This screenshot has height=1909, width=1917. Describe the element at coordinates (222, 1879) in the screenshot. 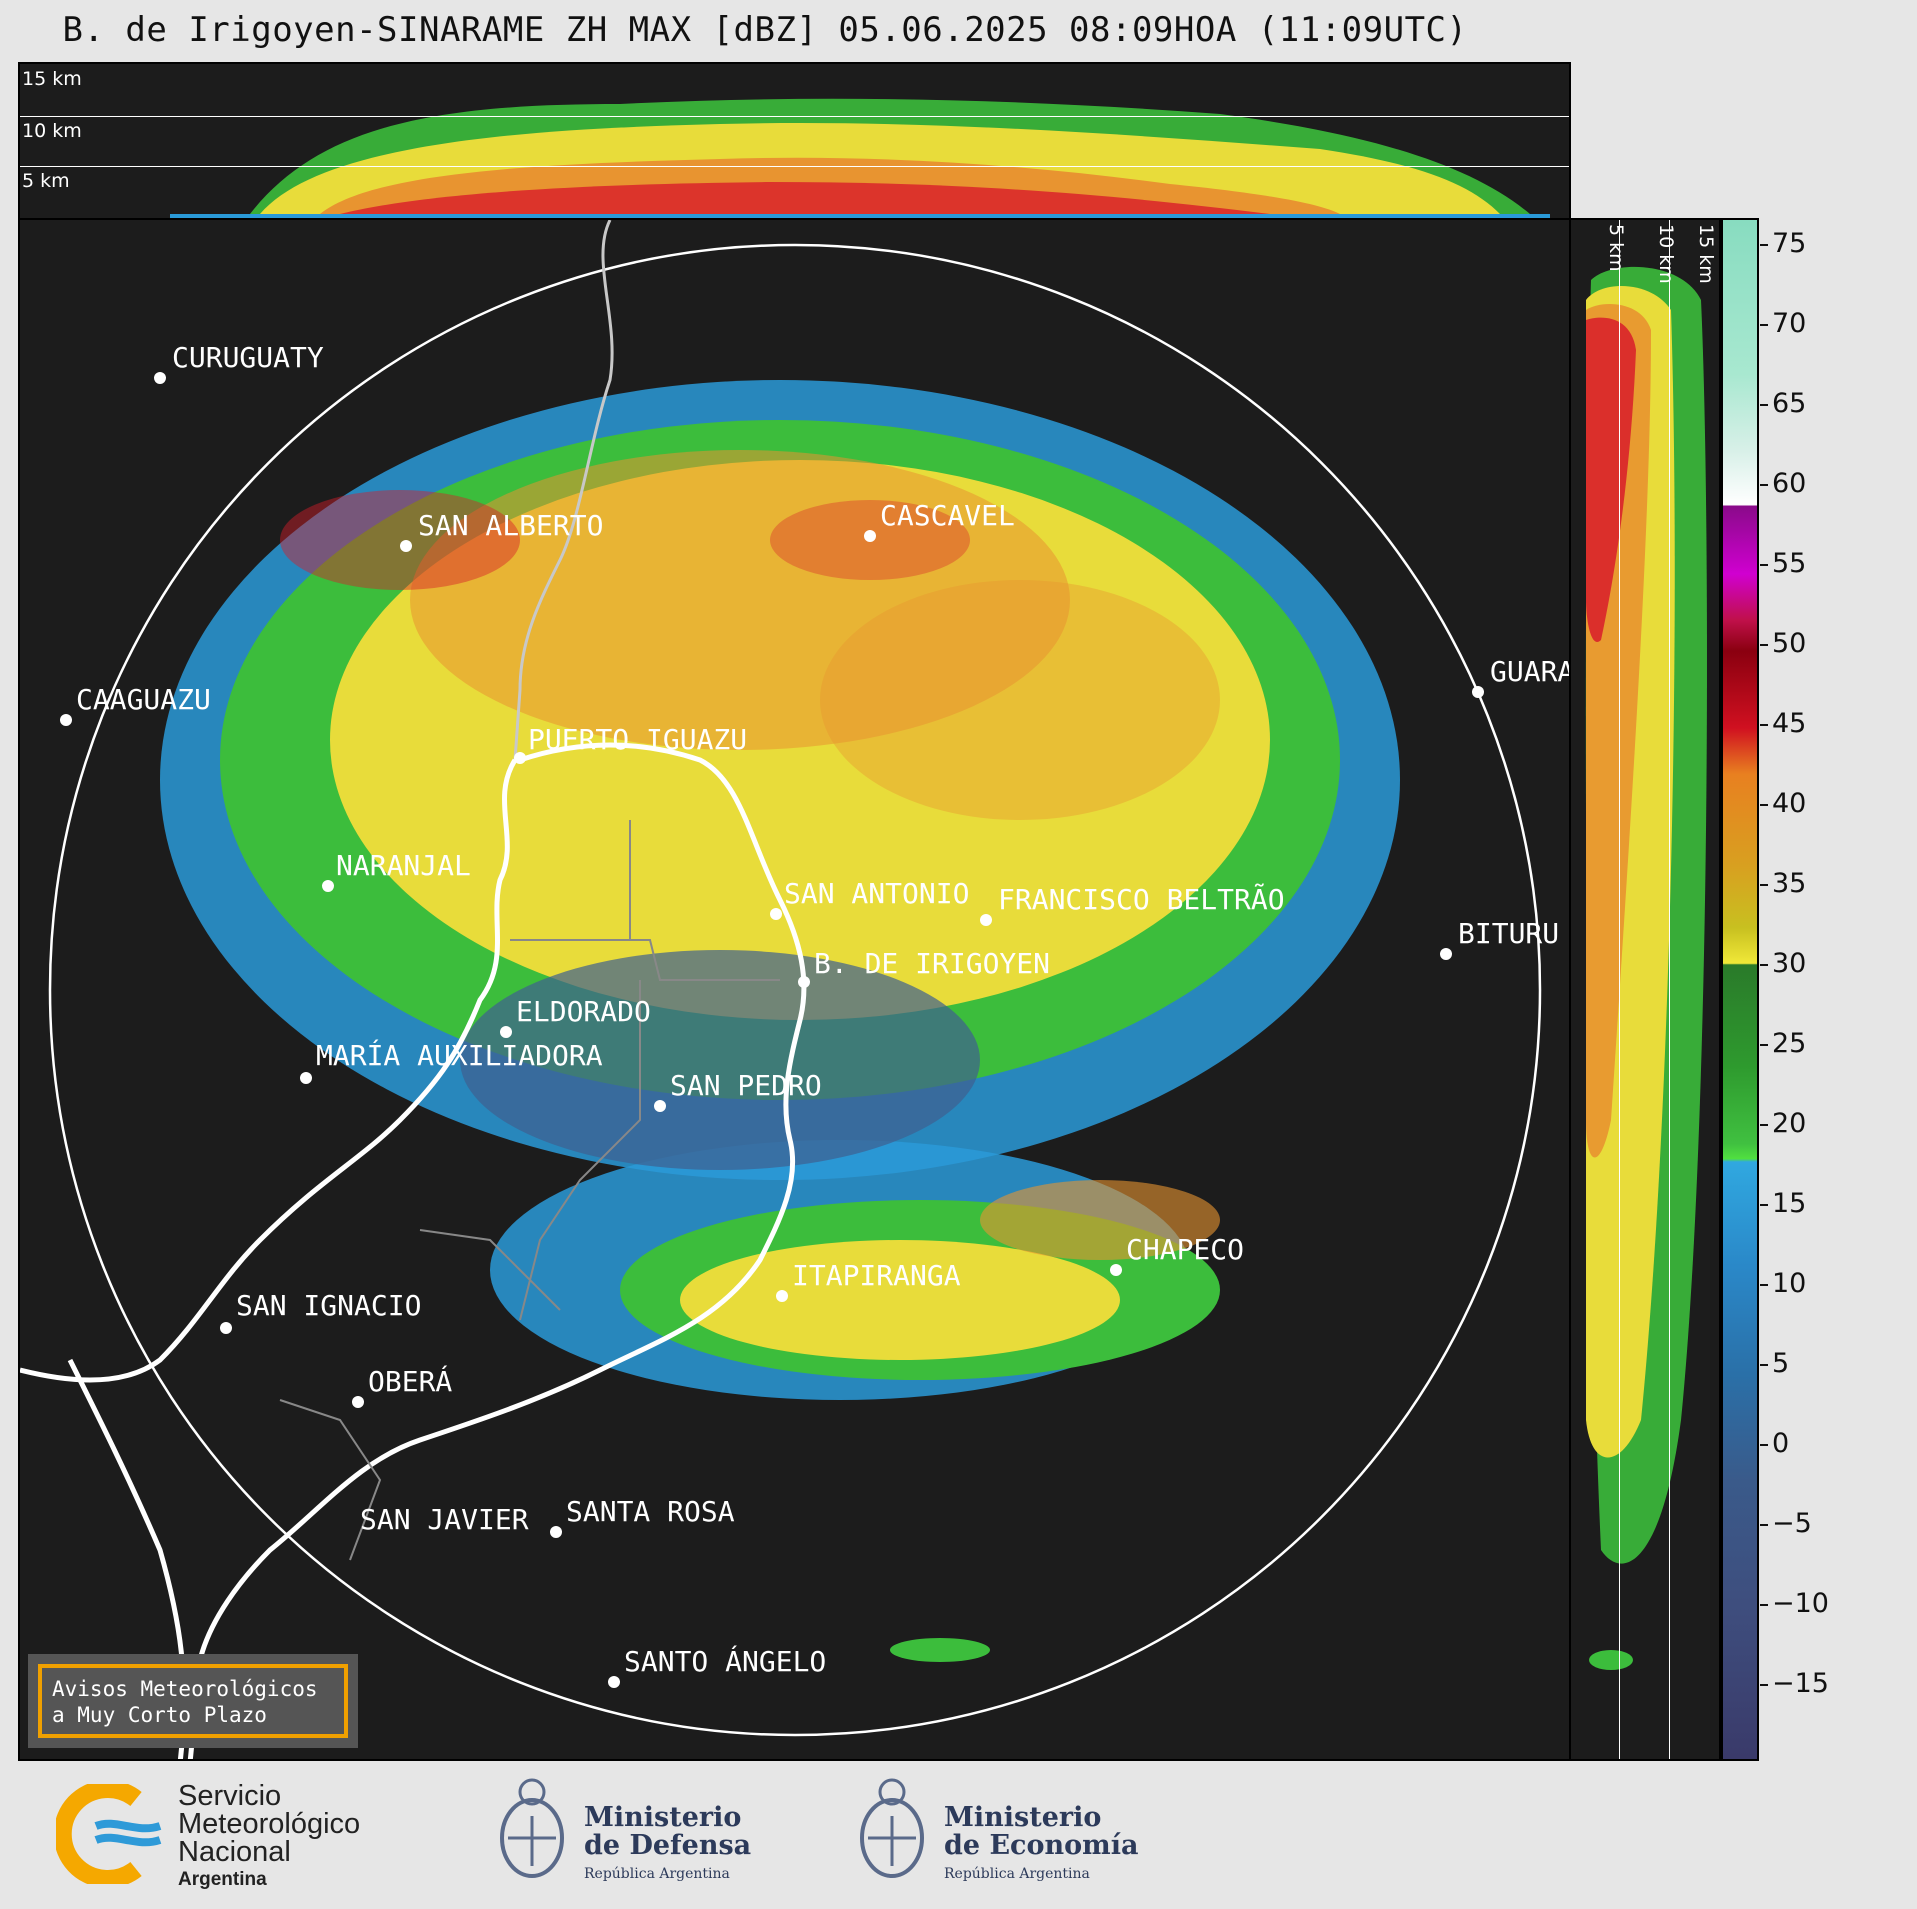

I see `smn-line-4: Argentina` at that location.